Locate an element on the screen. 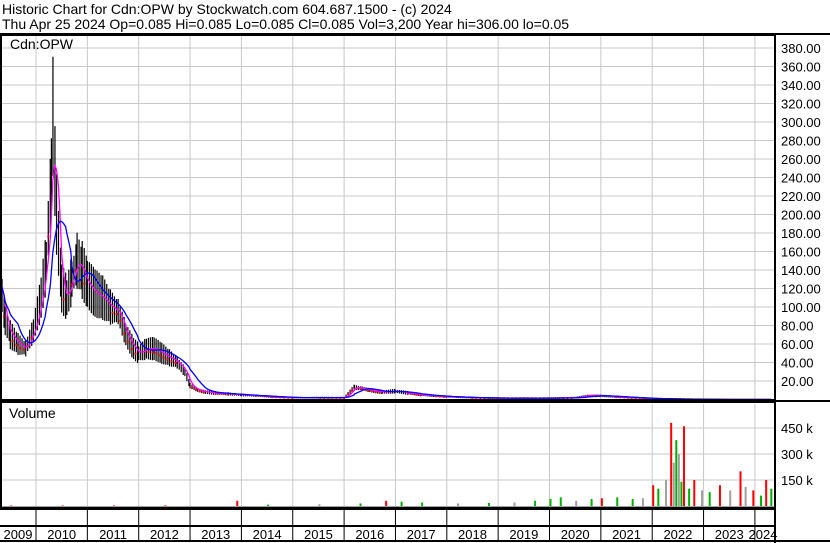 The width and height of the screenshot is (830, 543). year-label: 2017 is located at coordinates (421, 534).